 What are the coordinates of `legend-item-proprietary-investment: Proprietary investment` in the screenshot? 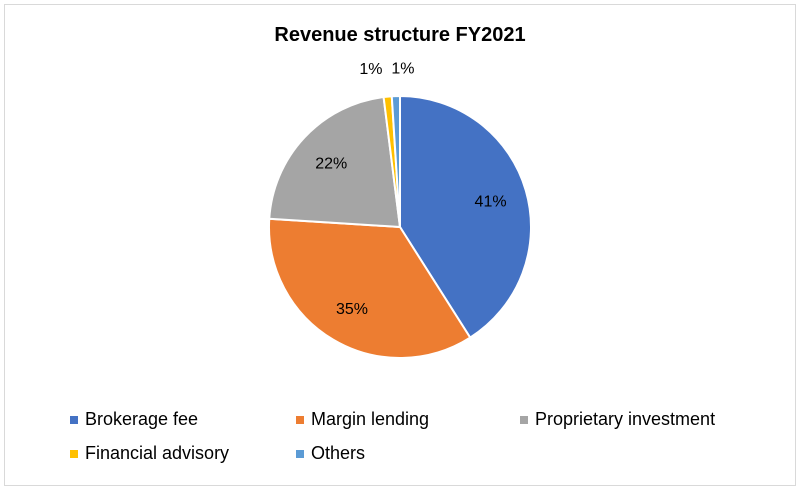 It's located at (617, 419).